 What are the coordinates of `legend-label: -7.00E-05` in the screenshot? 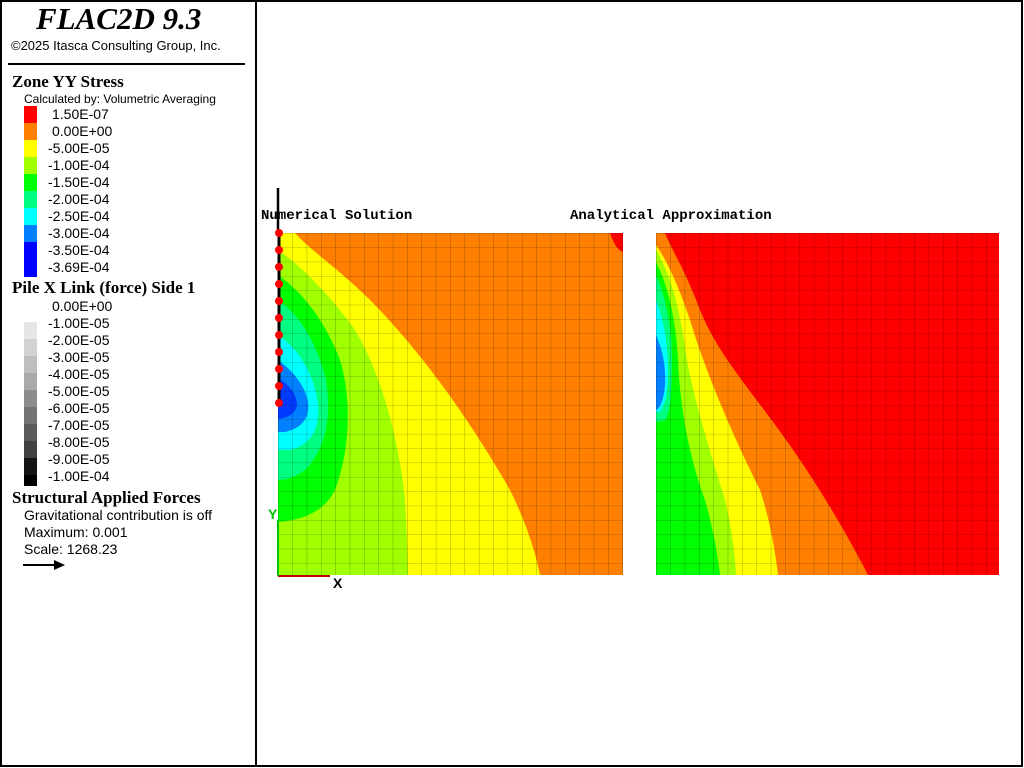 It's located at (79, 425).